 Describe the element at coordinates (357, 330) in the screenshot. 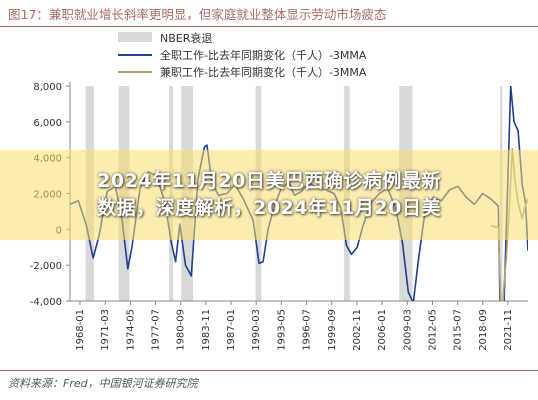

I see `x-tick-label-11: 2002-11` at that location.